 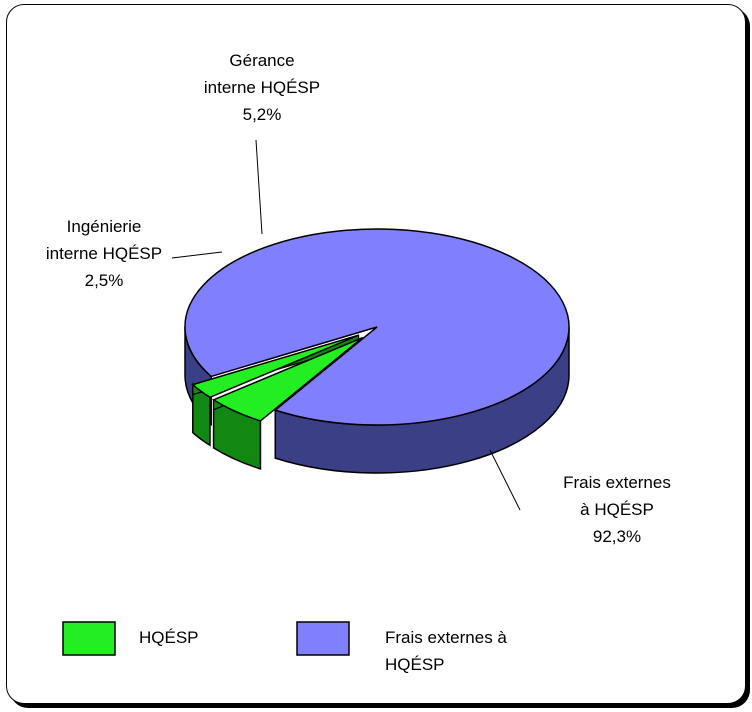 I want to click on slice-value: 92,3%, so click(x=617, y=536).